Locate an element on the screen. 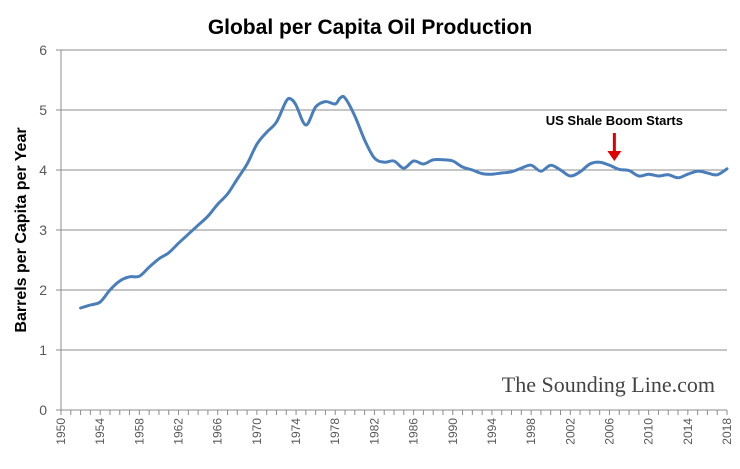  x-tick-label: 2014 is located at coordinates (688, 431).